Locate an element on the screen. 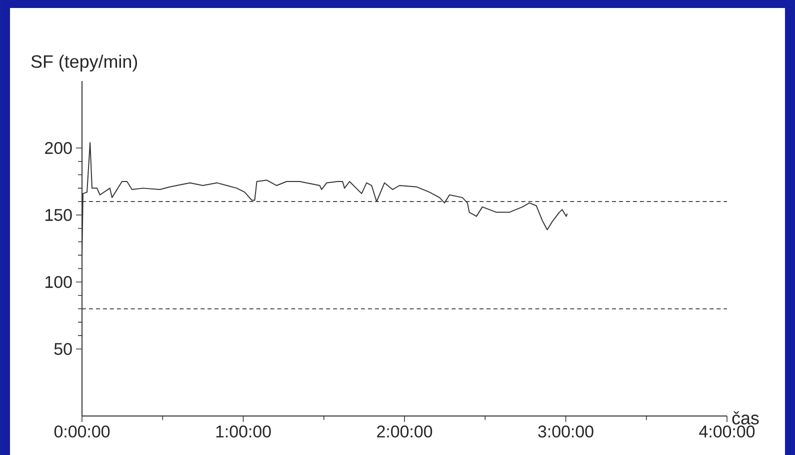 Image resolution: width=795 pixels, height=455 pixels. y-tick-label: 100 is located at coordinates (59, 282).